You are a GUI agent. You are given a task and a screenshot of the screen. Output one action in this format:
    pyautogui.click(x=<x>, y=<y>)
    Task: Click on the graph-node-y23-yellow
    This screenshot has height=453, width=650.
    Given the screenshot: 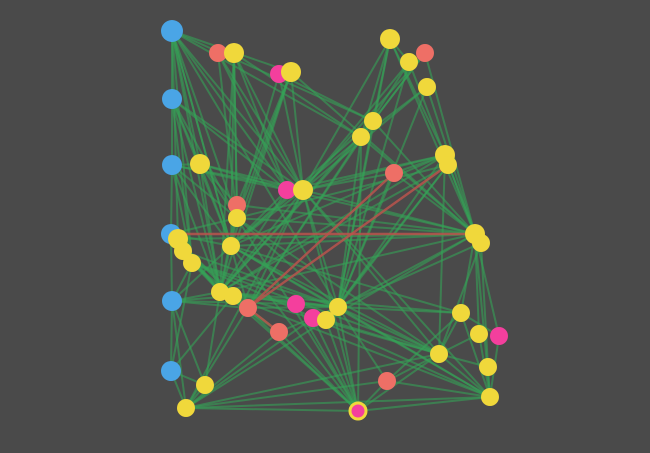 What is the action you would take?
    pyautogui.click(x=461, y=313)
    